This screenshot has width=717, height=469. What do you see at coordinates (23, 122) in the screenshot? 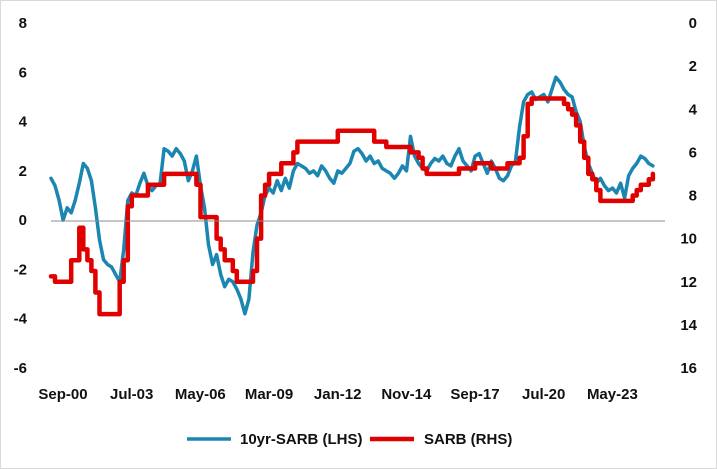
I see `y-left-tick-label: 4` at bounding box center [23, 122].